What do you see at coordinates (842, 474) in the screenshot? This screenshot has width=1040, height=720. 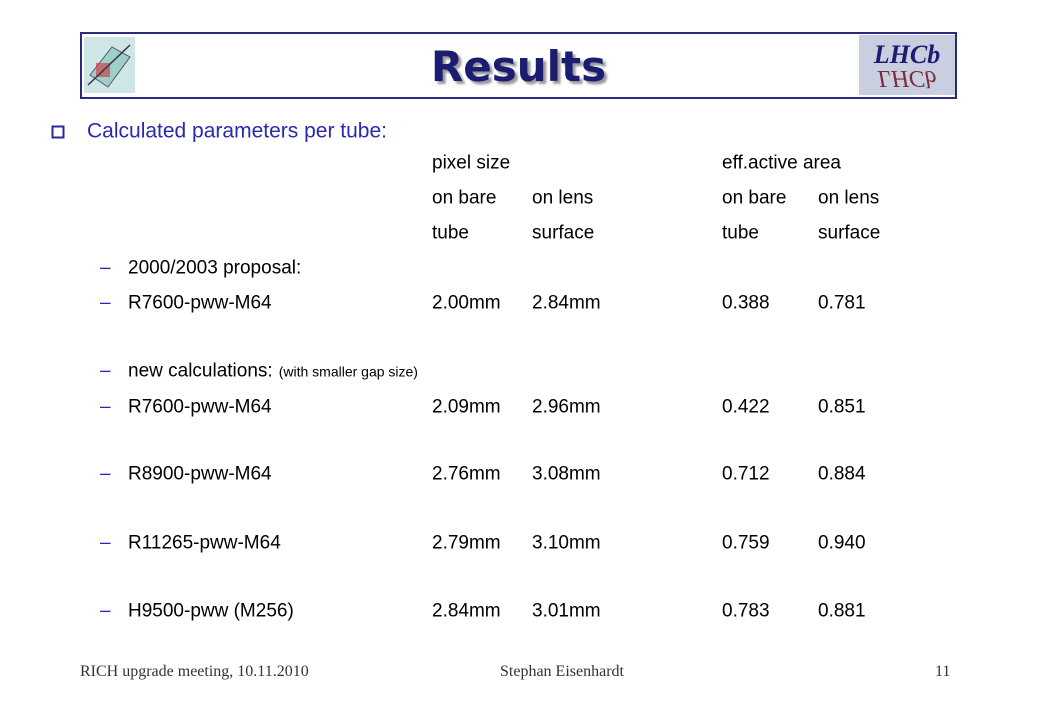 I see `cell: 0.884` at bounding box center [842, 474].